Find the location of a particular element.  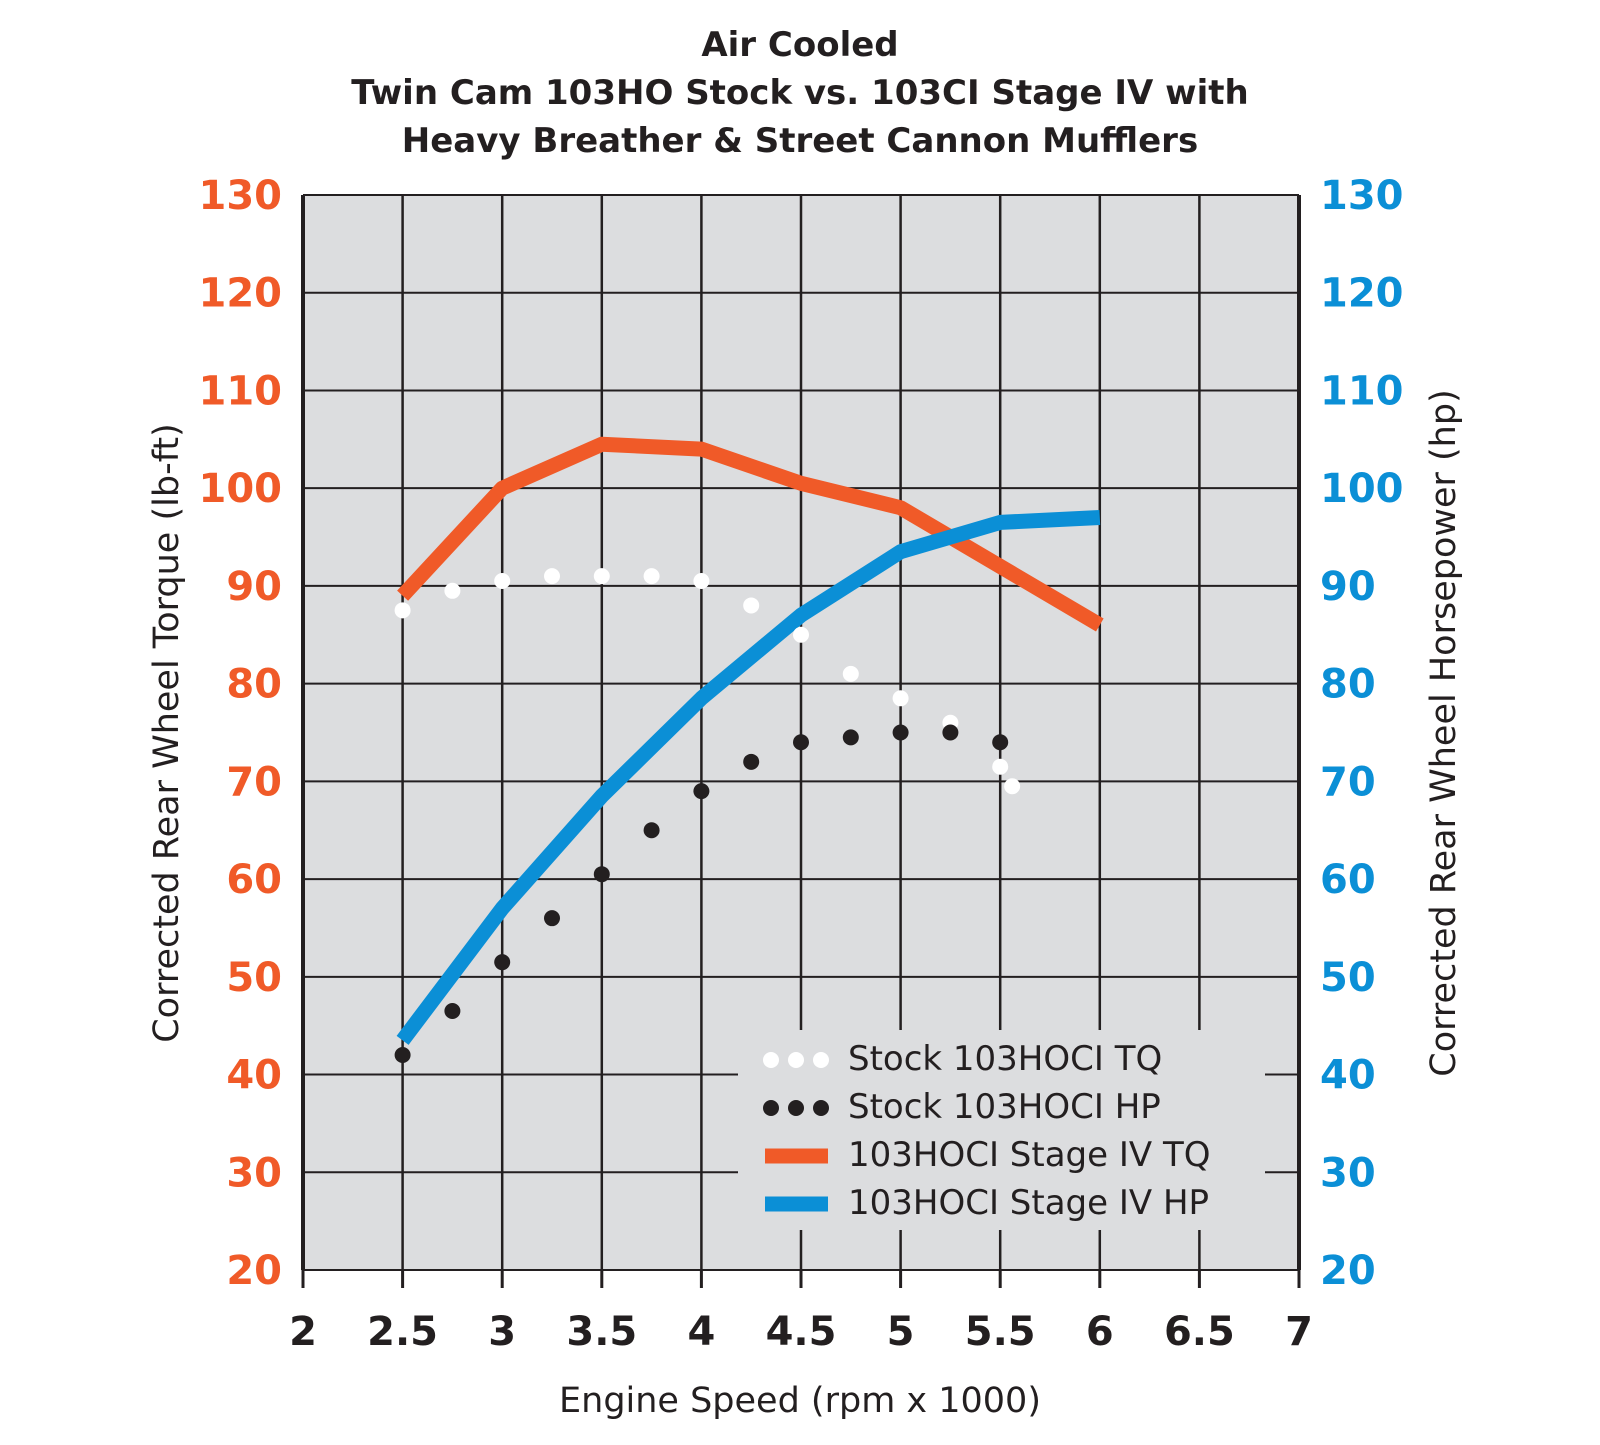

legend-item-stage-hp: 103HOCI Stage IV HP is located at coordinates (987, 1203).